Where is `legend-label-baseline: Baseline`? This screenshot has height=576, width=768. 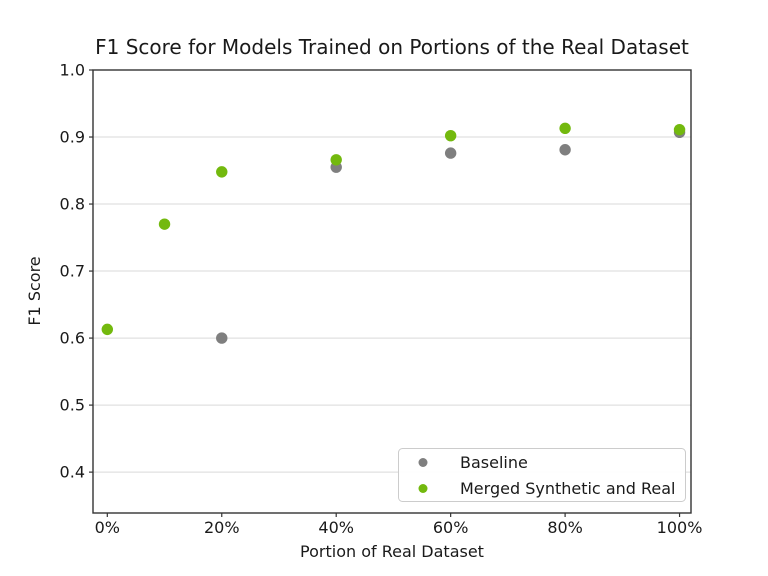 legend-label-baseline: Baseline is located at coordinates (494, 462).